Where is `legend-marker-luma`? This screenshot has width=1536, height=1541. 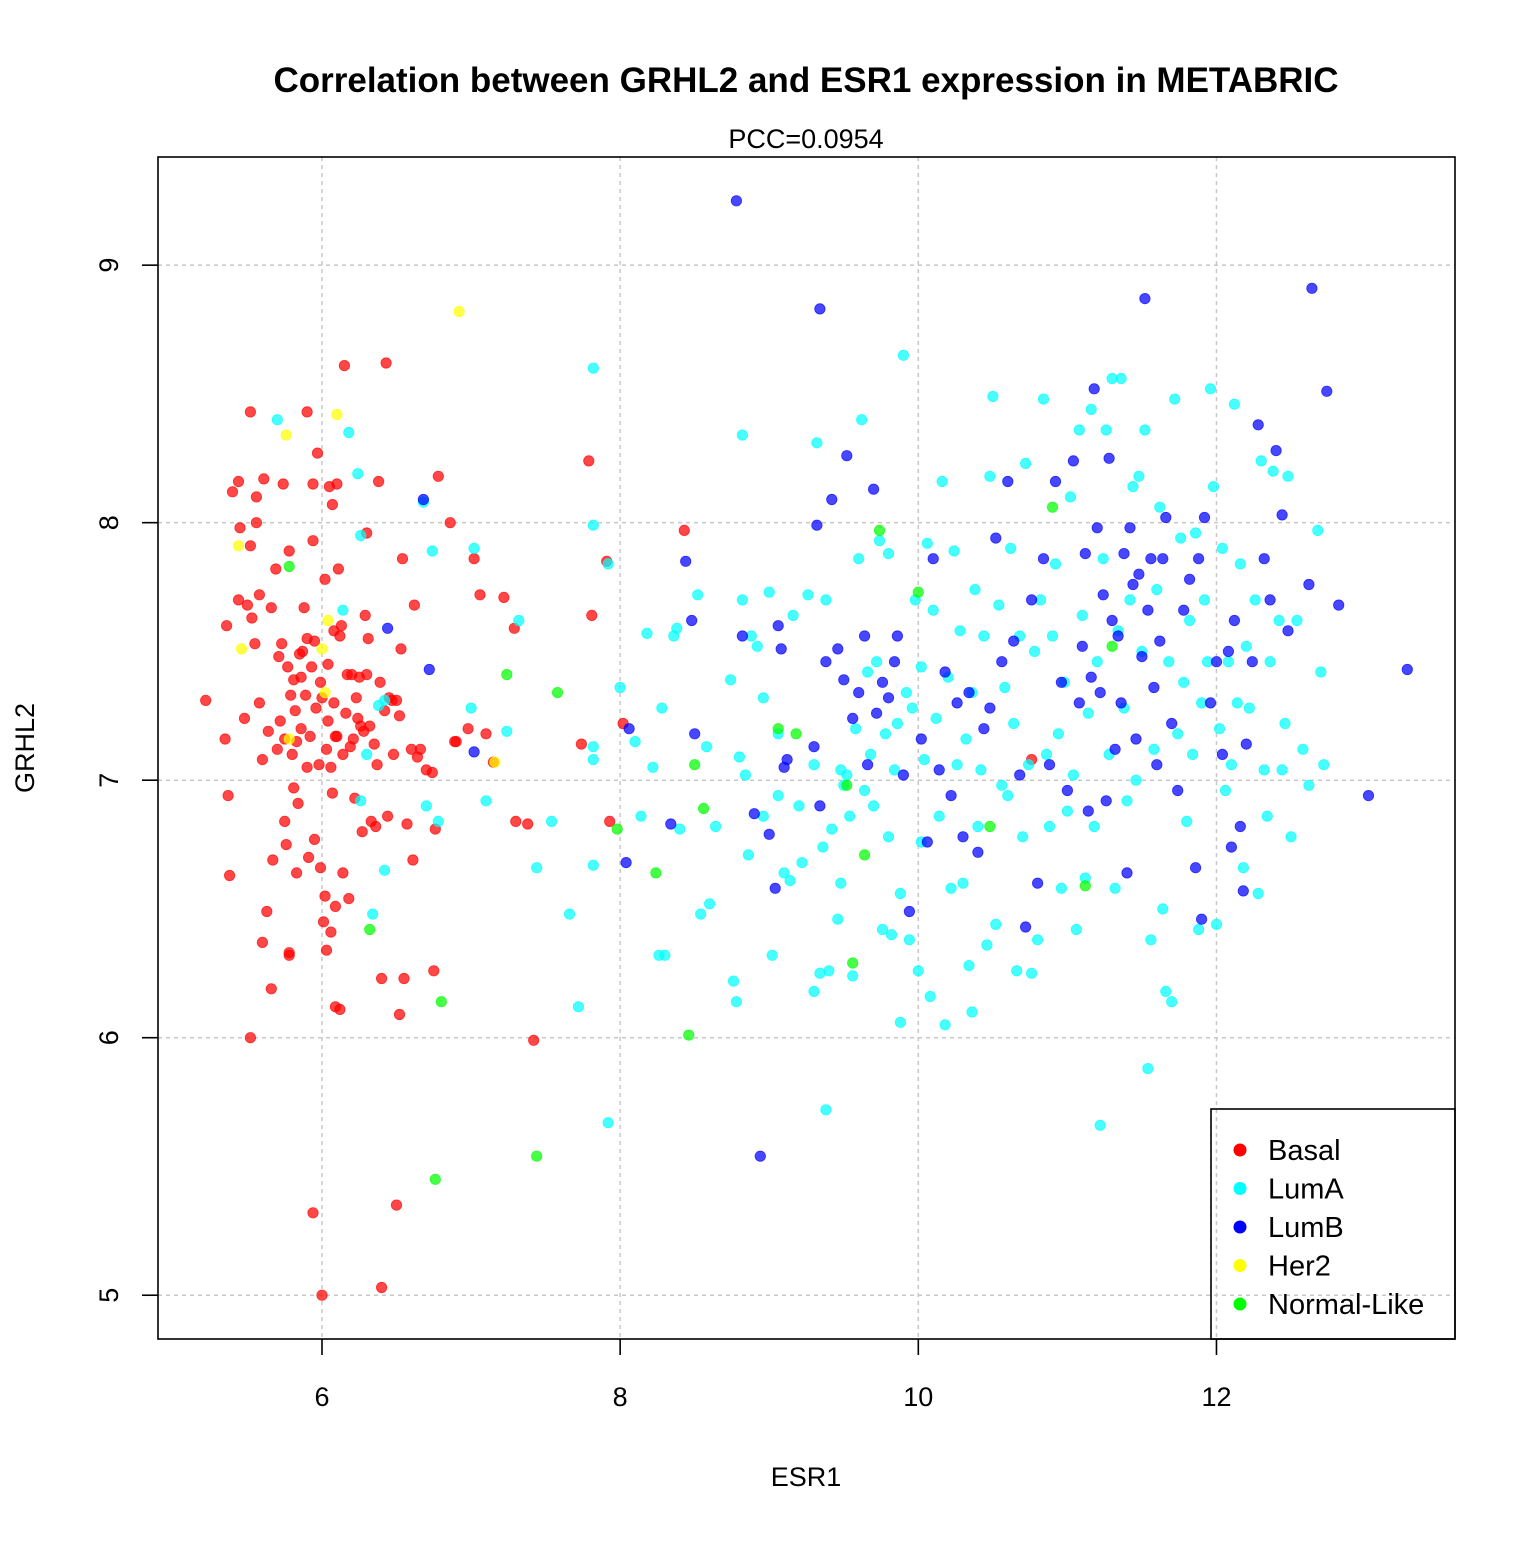
legend-marker-luma is located at coordinates (1240, 1188).